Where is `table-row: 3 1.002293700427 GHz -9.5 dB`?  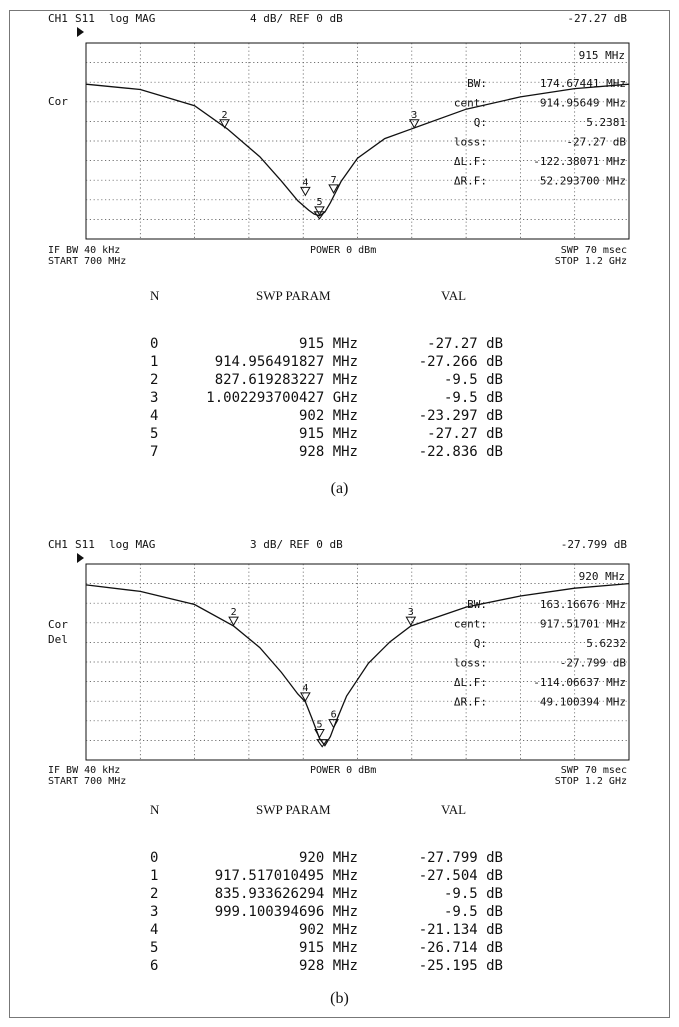 table-row: 3 1.002293700427 GHz -9.5 dB is located at coordinates (339, 398).